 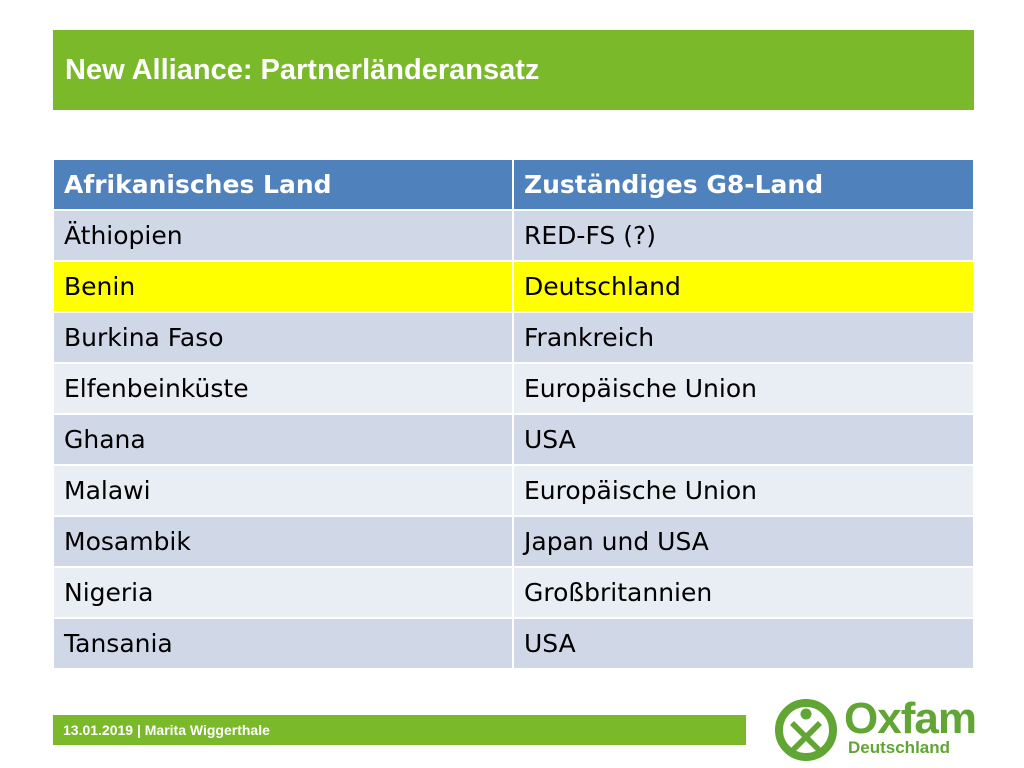 I want to click on african-country-cell: Äthiopien, so click(x=283, y=235).